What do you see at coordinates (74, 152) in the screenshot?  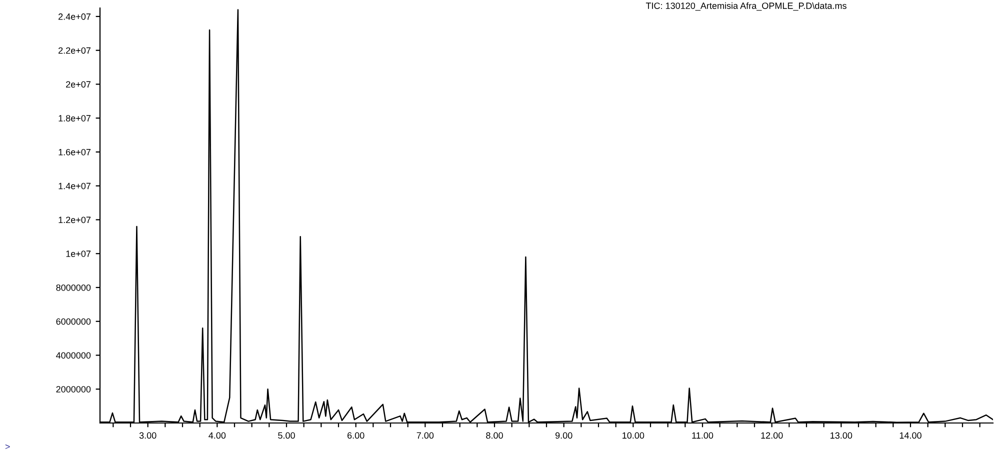 I see `y-tick-label: 1.6e+07` at bounding box center [74, 152].